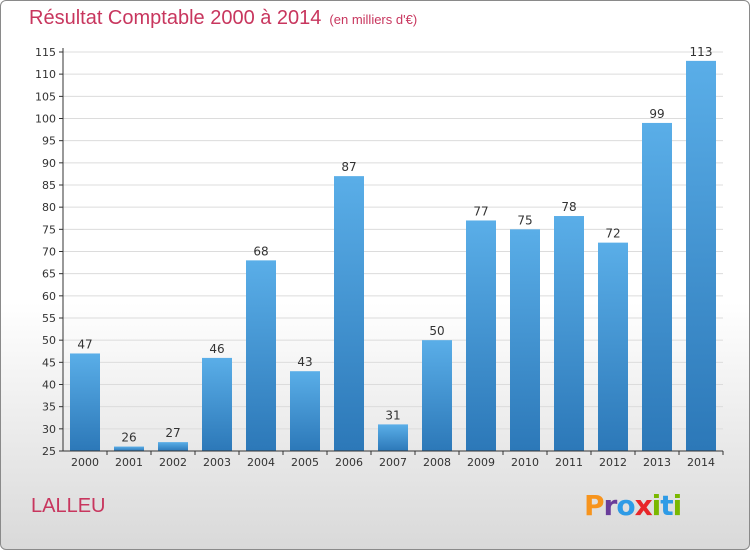 The width and height of the screenshot is (750, 550). Describe the element at coordinates (49, 229) in the screenshot. I see `y-tick-label: 75` at that location.